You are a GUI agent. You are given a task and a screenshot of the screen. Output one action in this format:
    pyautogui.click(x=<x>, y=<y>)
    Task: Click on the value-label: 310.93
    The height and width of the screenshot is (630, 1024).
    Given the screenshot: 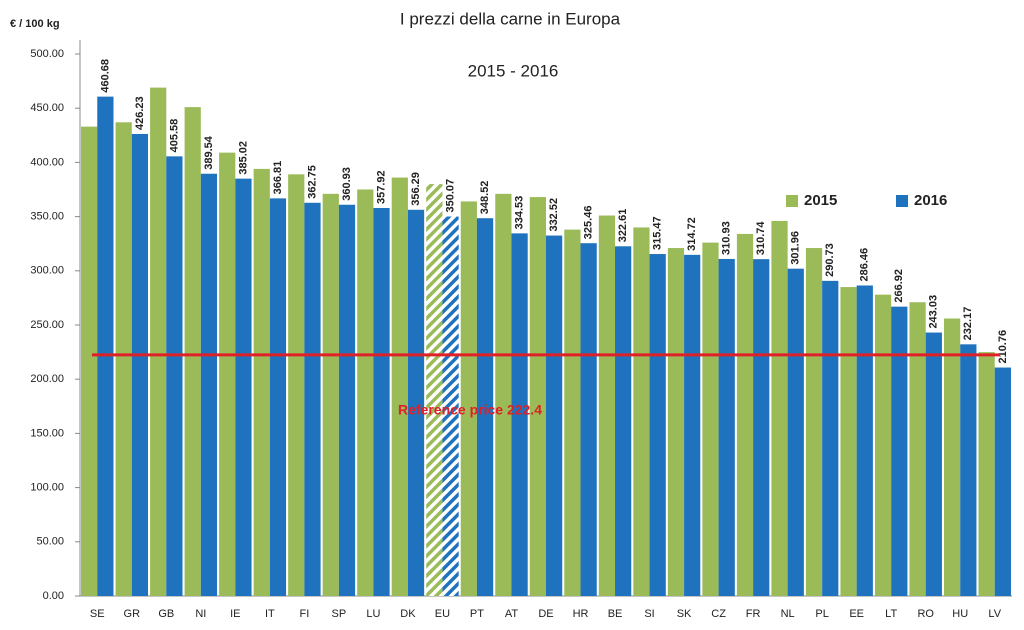 What is the action you would take?
    pyautogui.click(x=727, y=238)
    